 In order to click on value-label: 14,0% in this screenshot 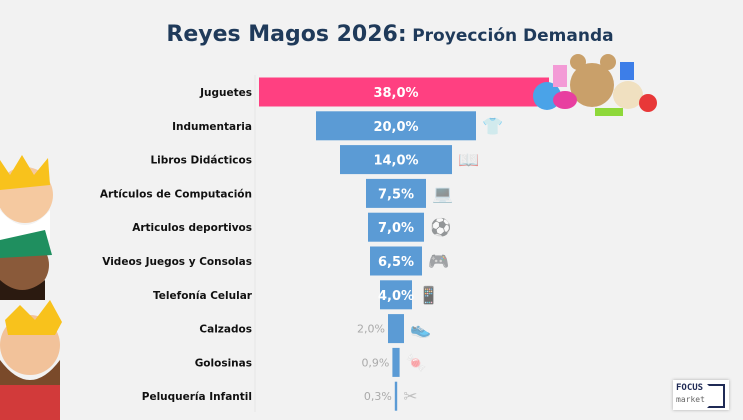, I will do `click(395, 161)`.